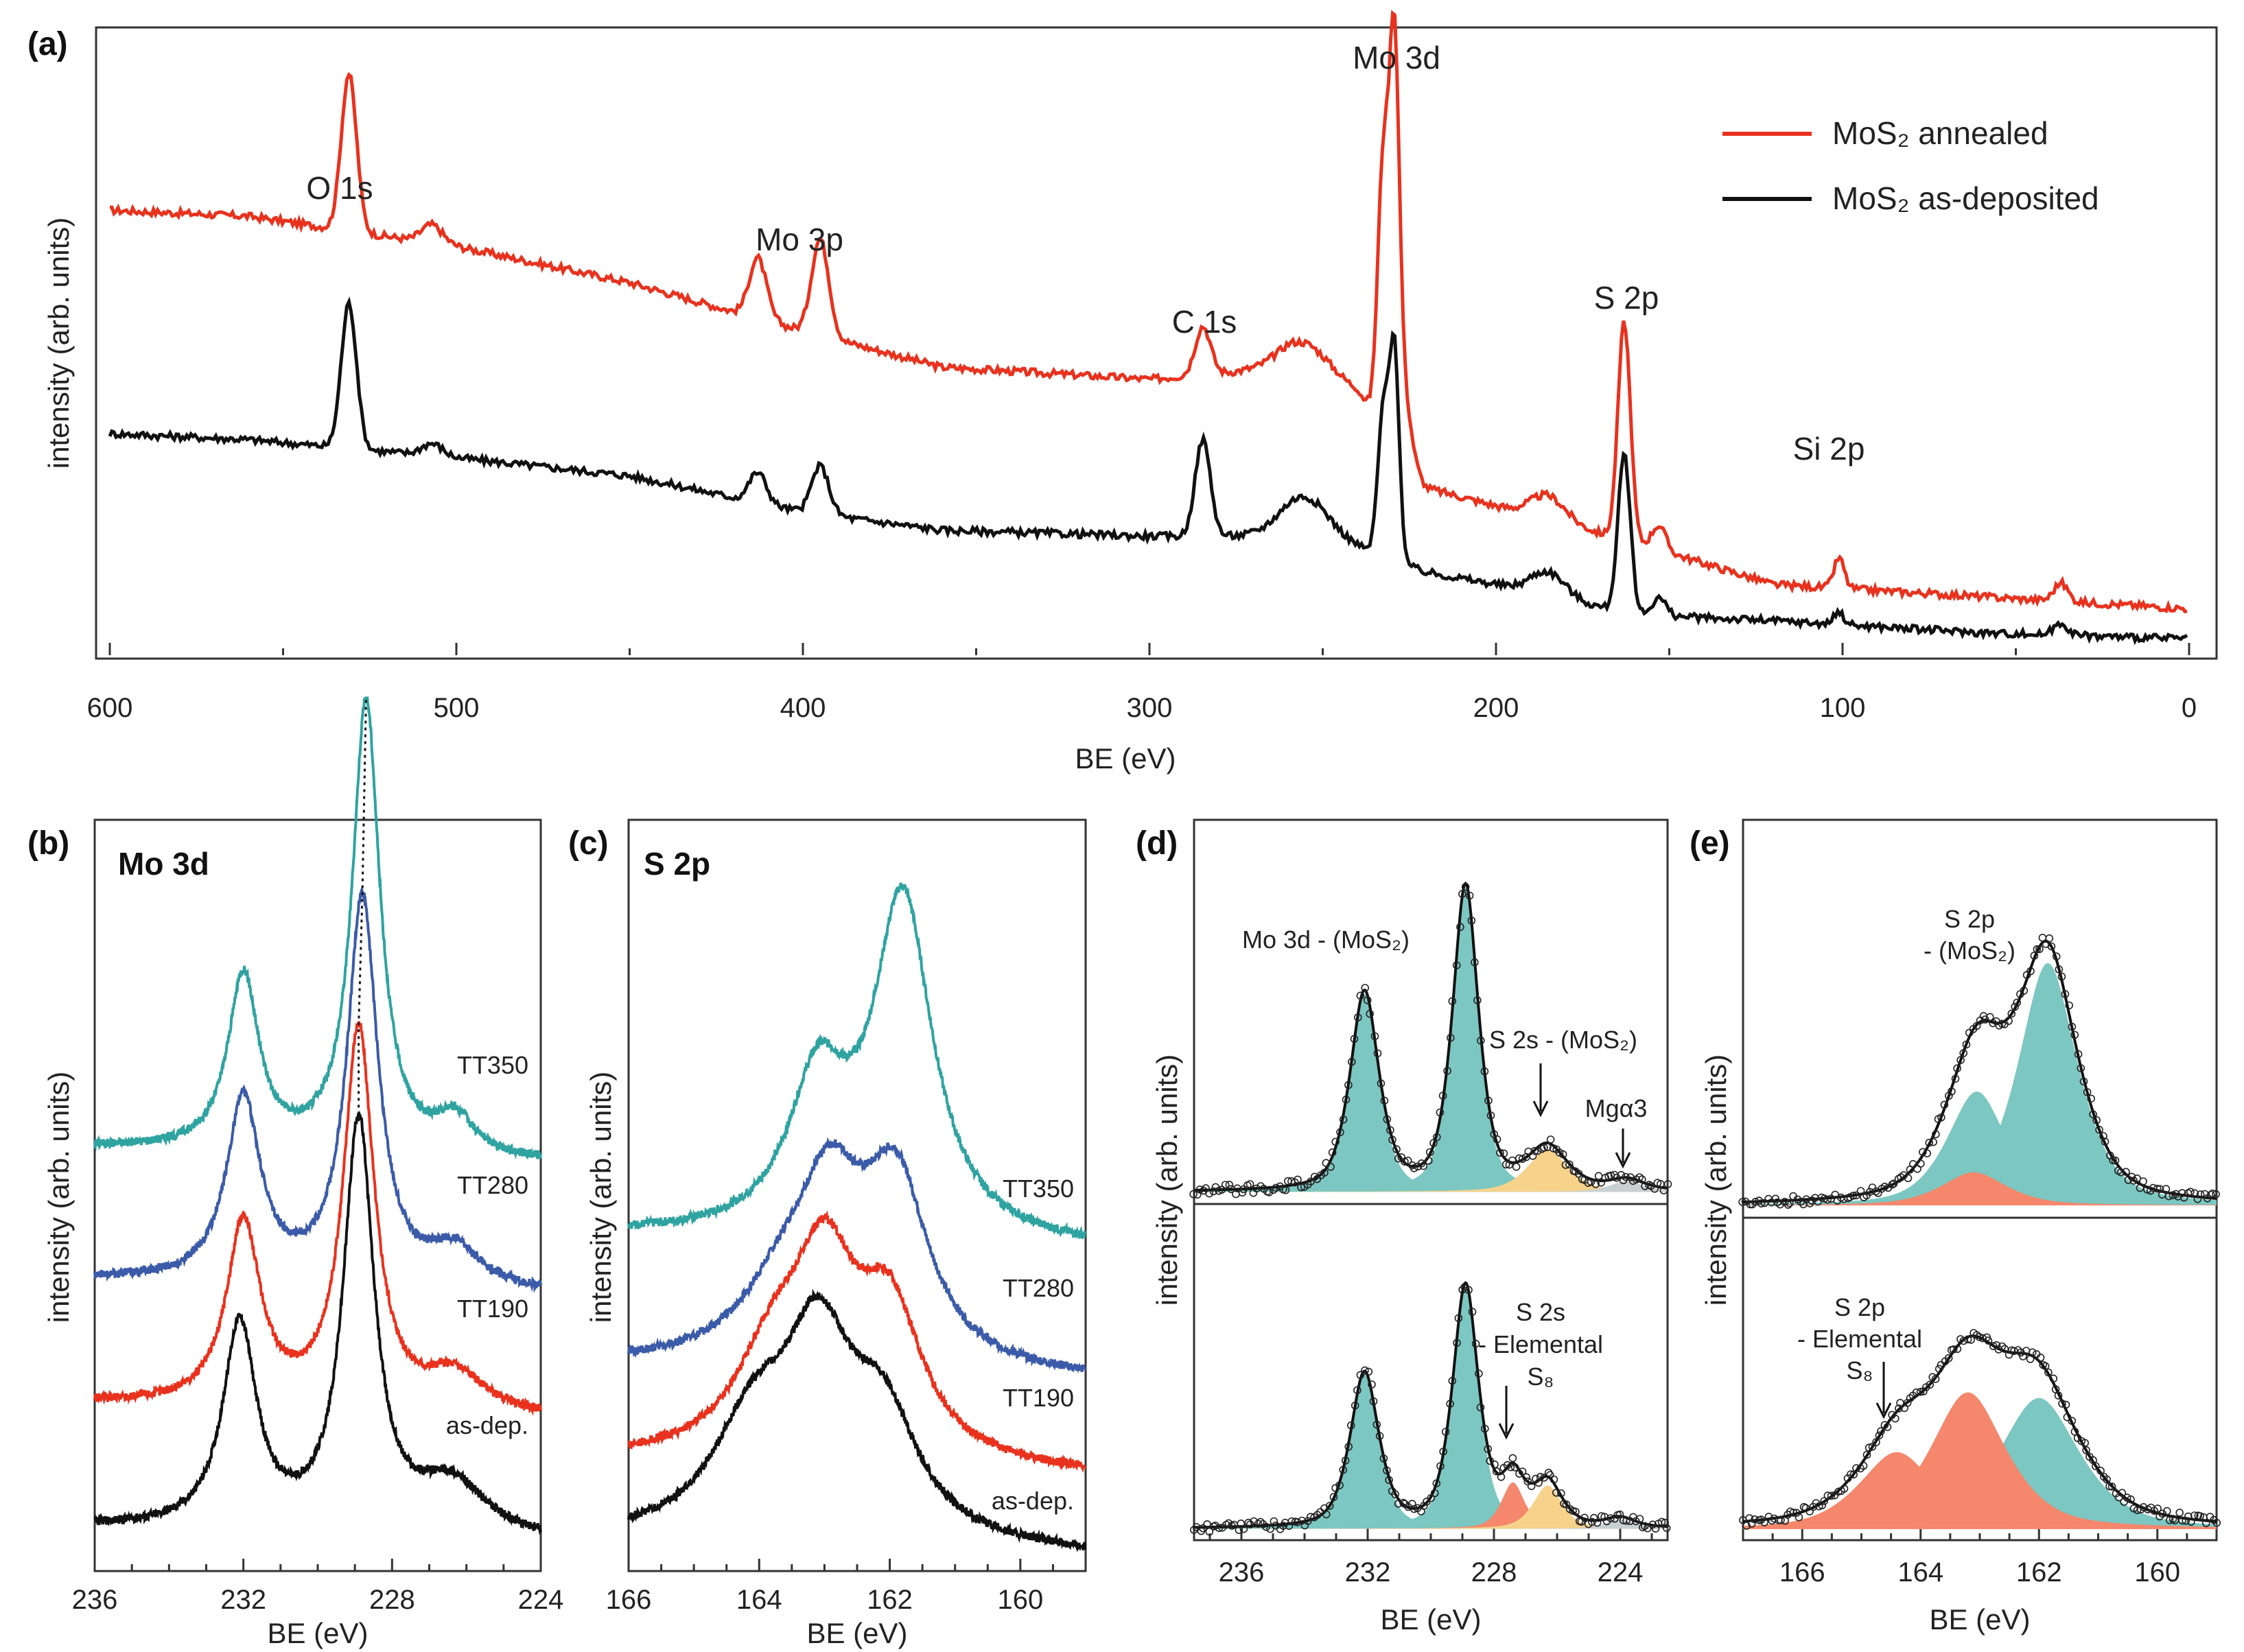 This screenshot has height=1652, width=2244. I want to click on series-line-tt280, so click(318, 1089).